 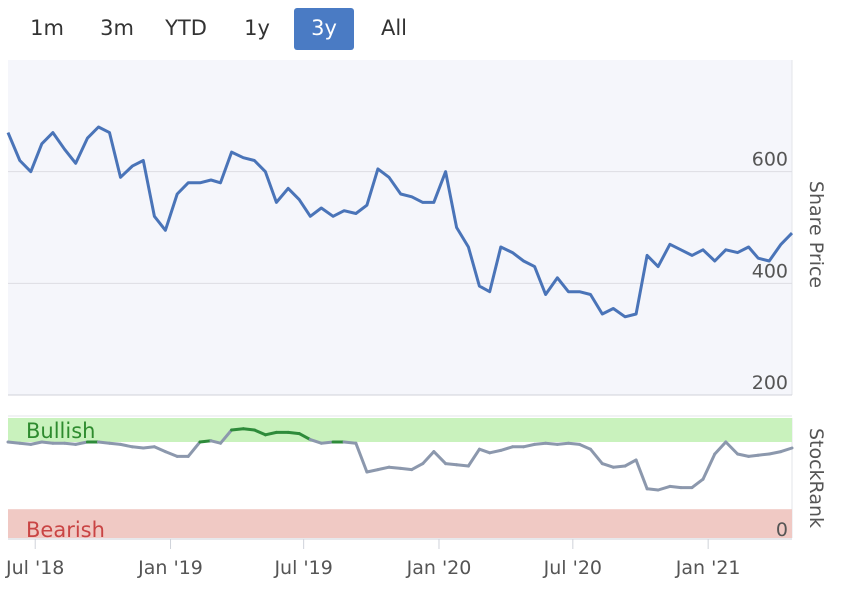 What do you see at coordinates (60, 431) in the screenshot?
I see `bullish-band-label: Bullish` at bounding box center [60, 431].